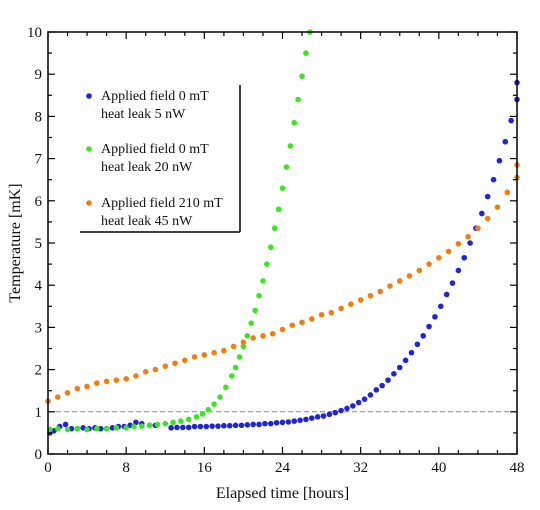 The image size is (540, 510). I want to click on legend-box, so click(162, 154).